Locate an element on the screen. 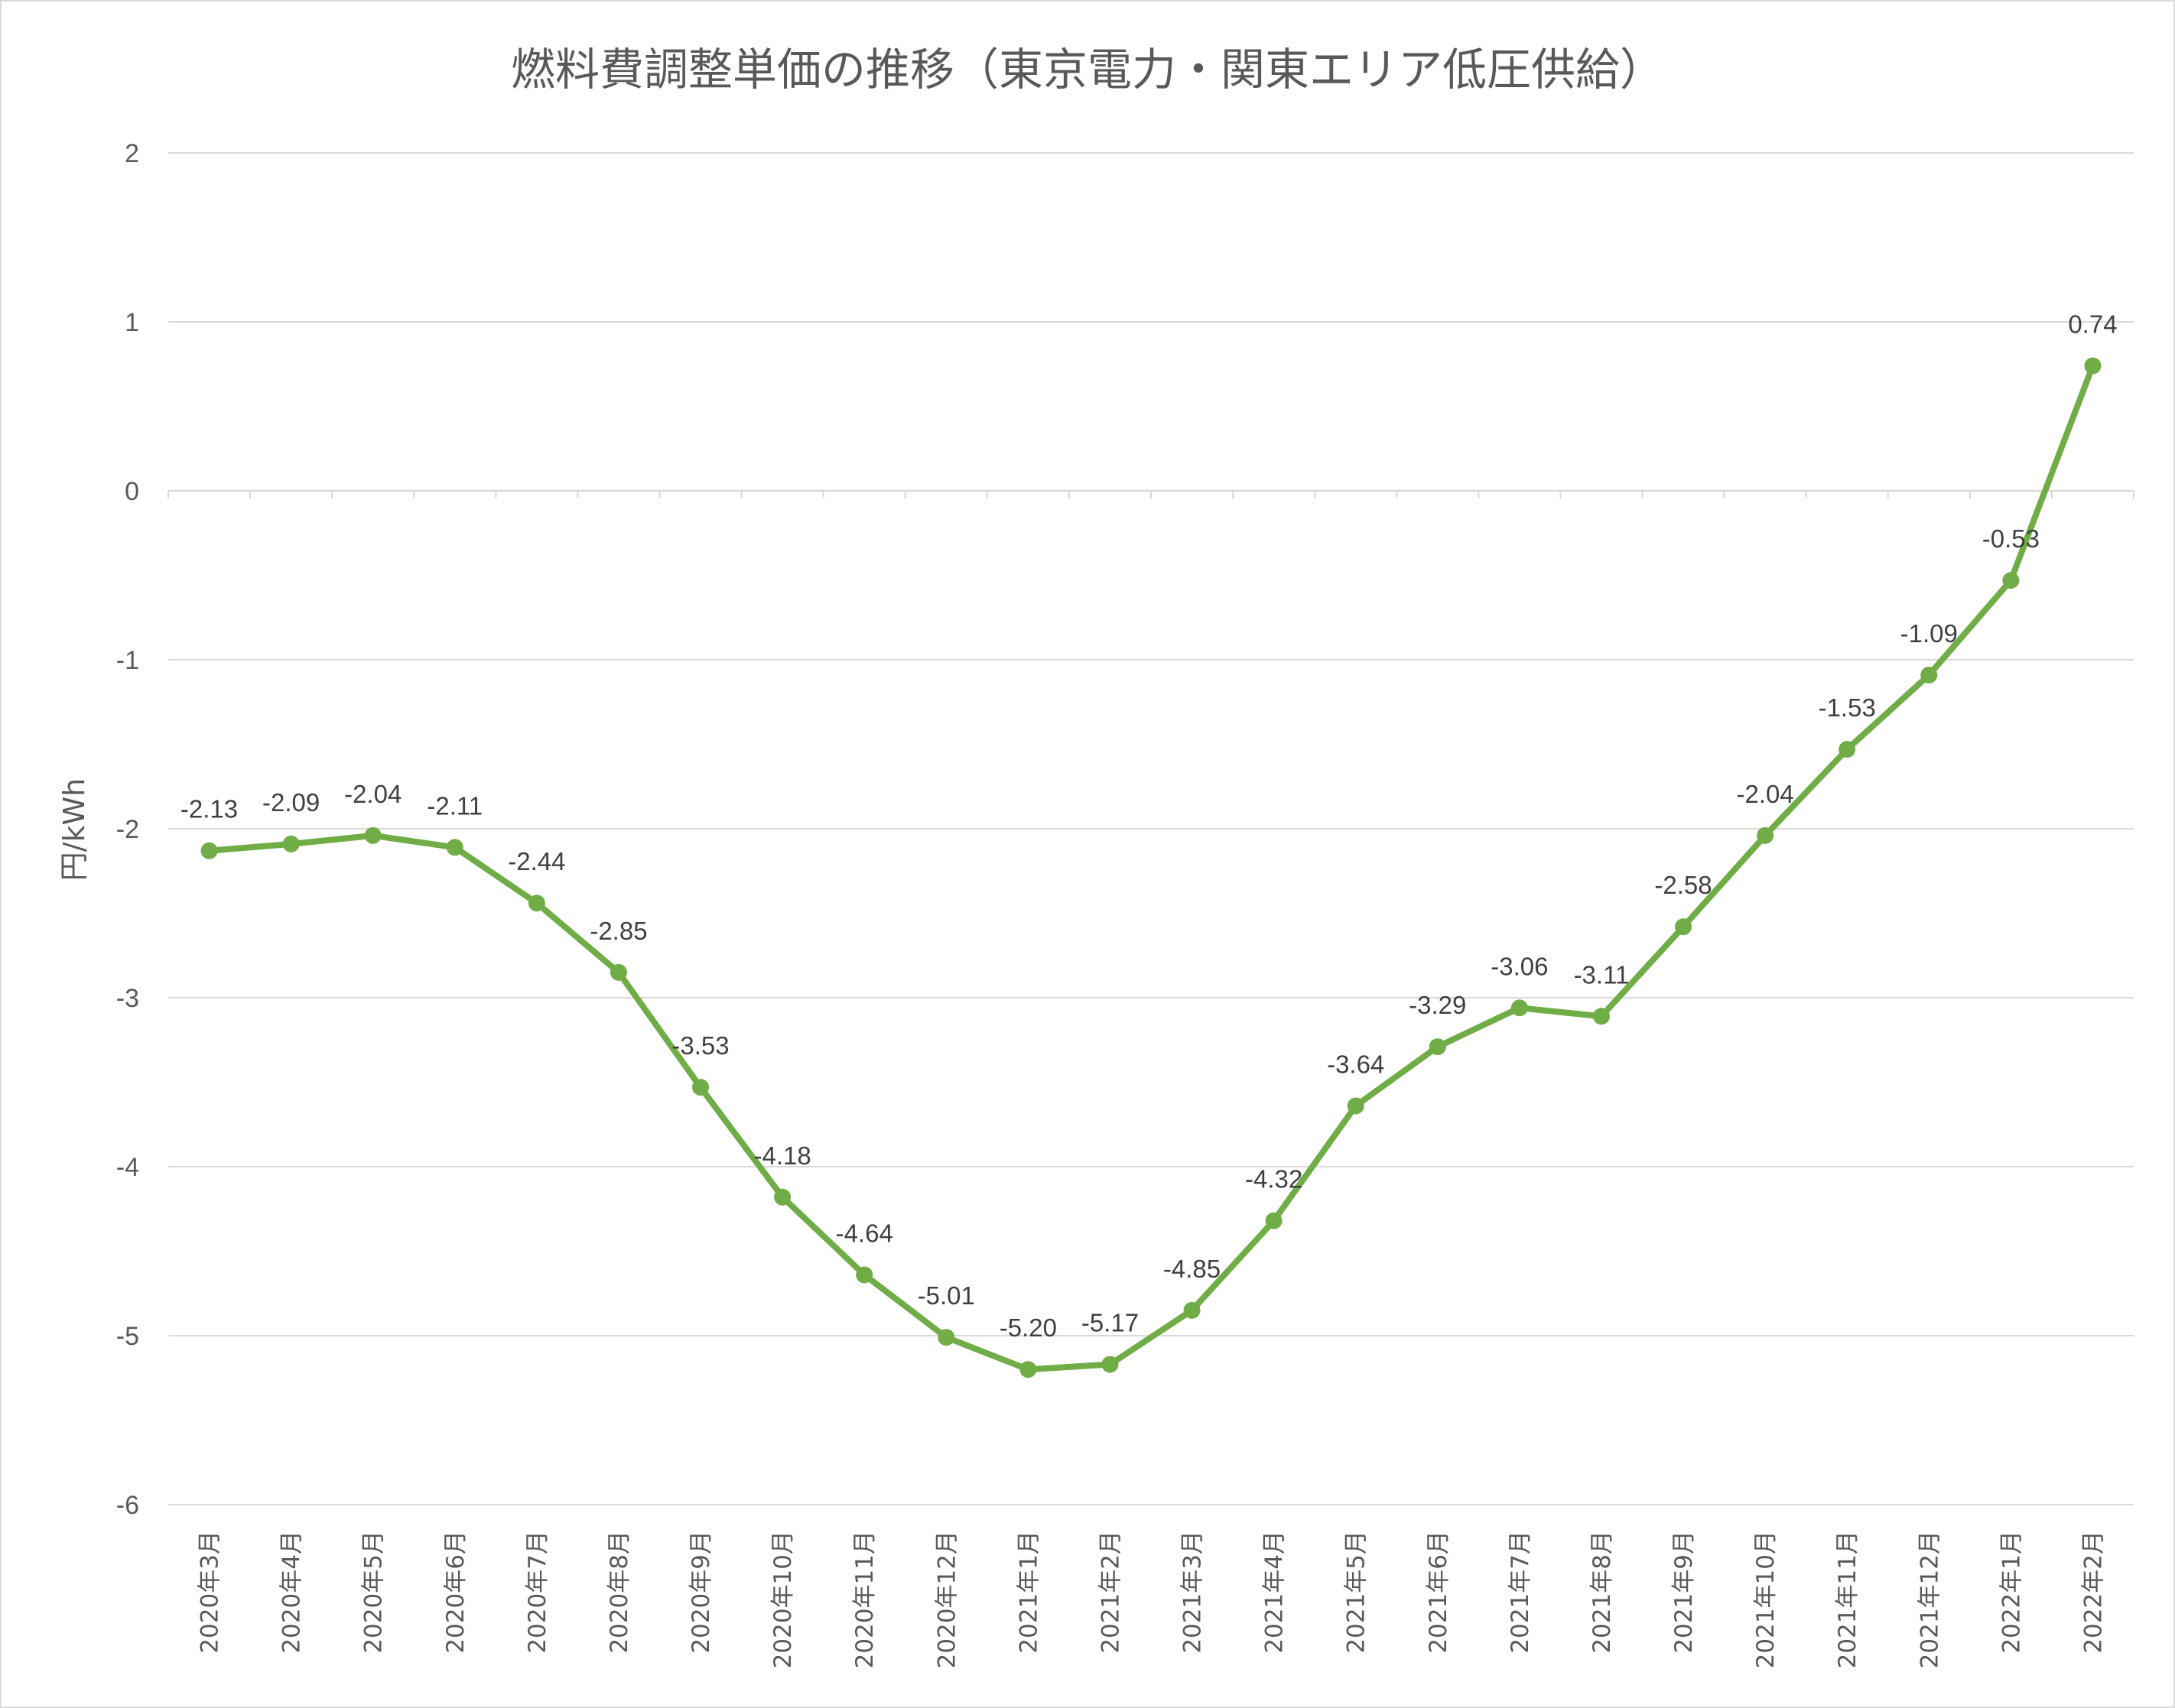 This screenshot has width=2175, height=1708. y-tick-label: -1 is located at coordinates (128, 660).